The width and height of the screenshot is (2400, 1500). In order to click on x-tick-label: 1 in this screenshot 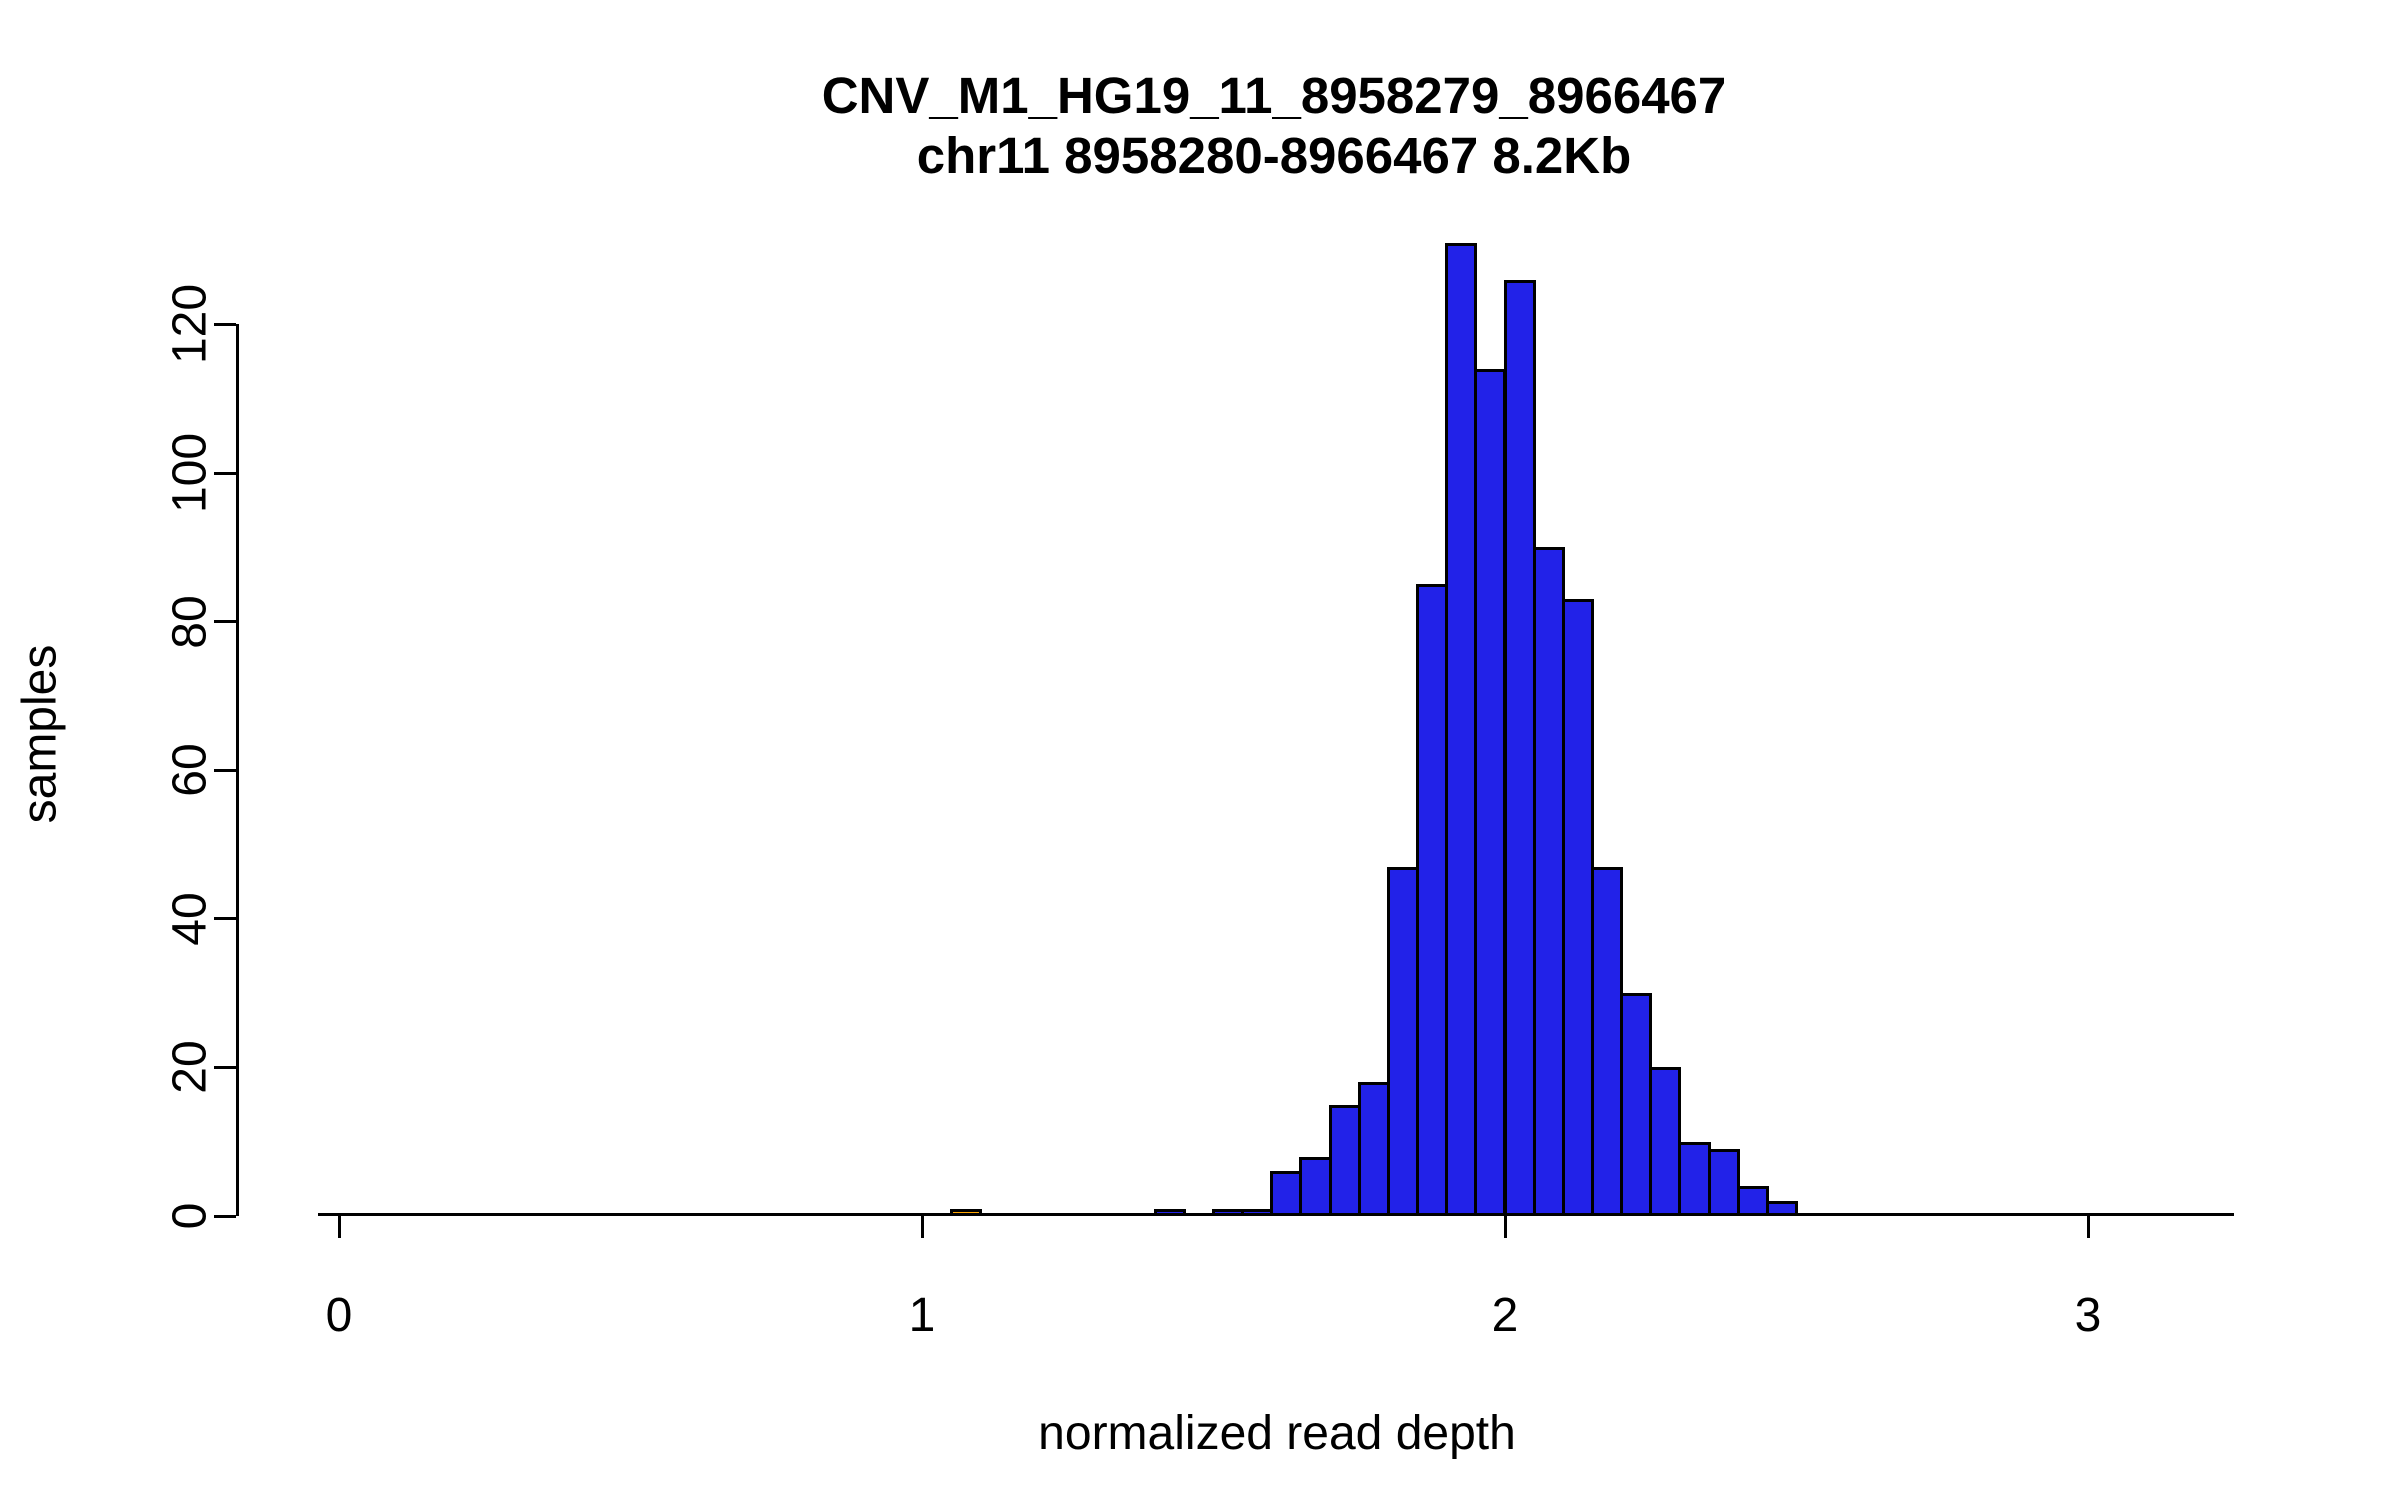, I will do `click(922, 1315)`.